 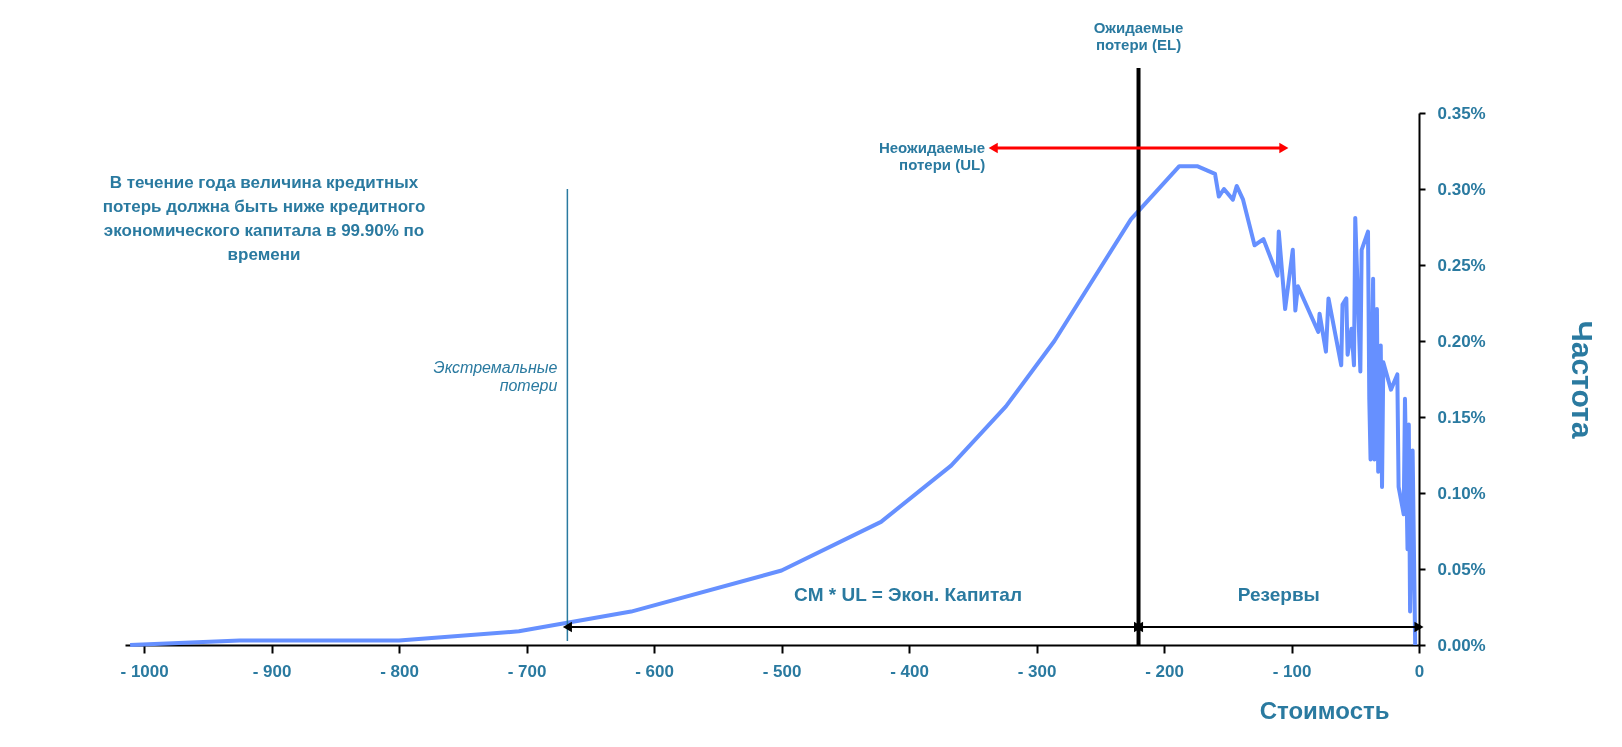 I want to click on y-tick-label: 0.30%, so click(x=1461, y=189).